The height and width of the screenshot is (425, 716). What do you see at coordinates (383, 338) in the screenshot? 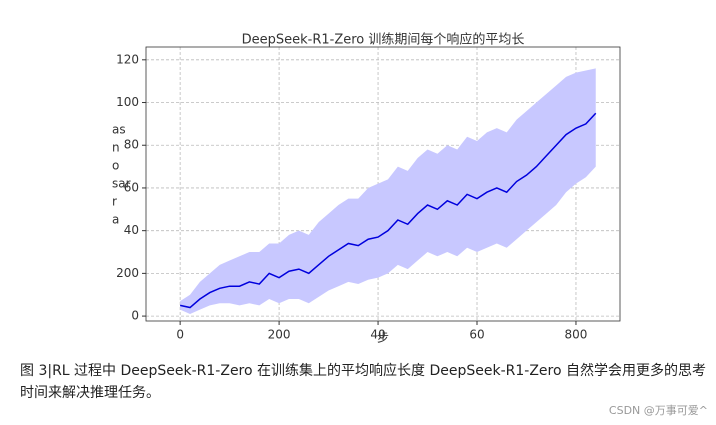
I see `x-axis-label: 步` at bounding box center [383, 338].